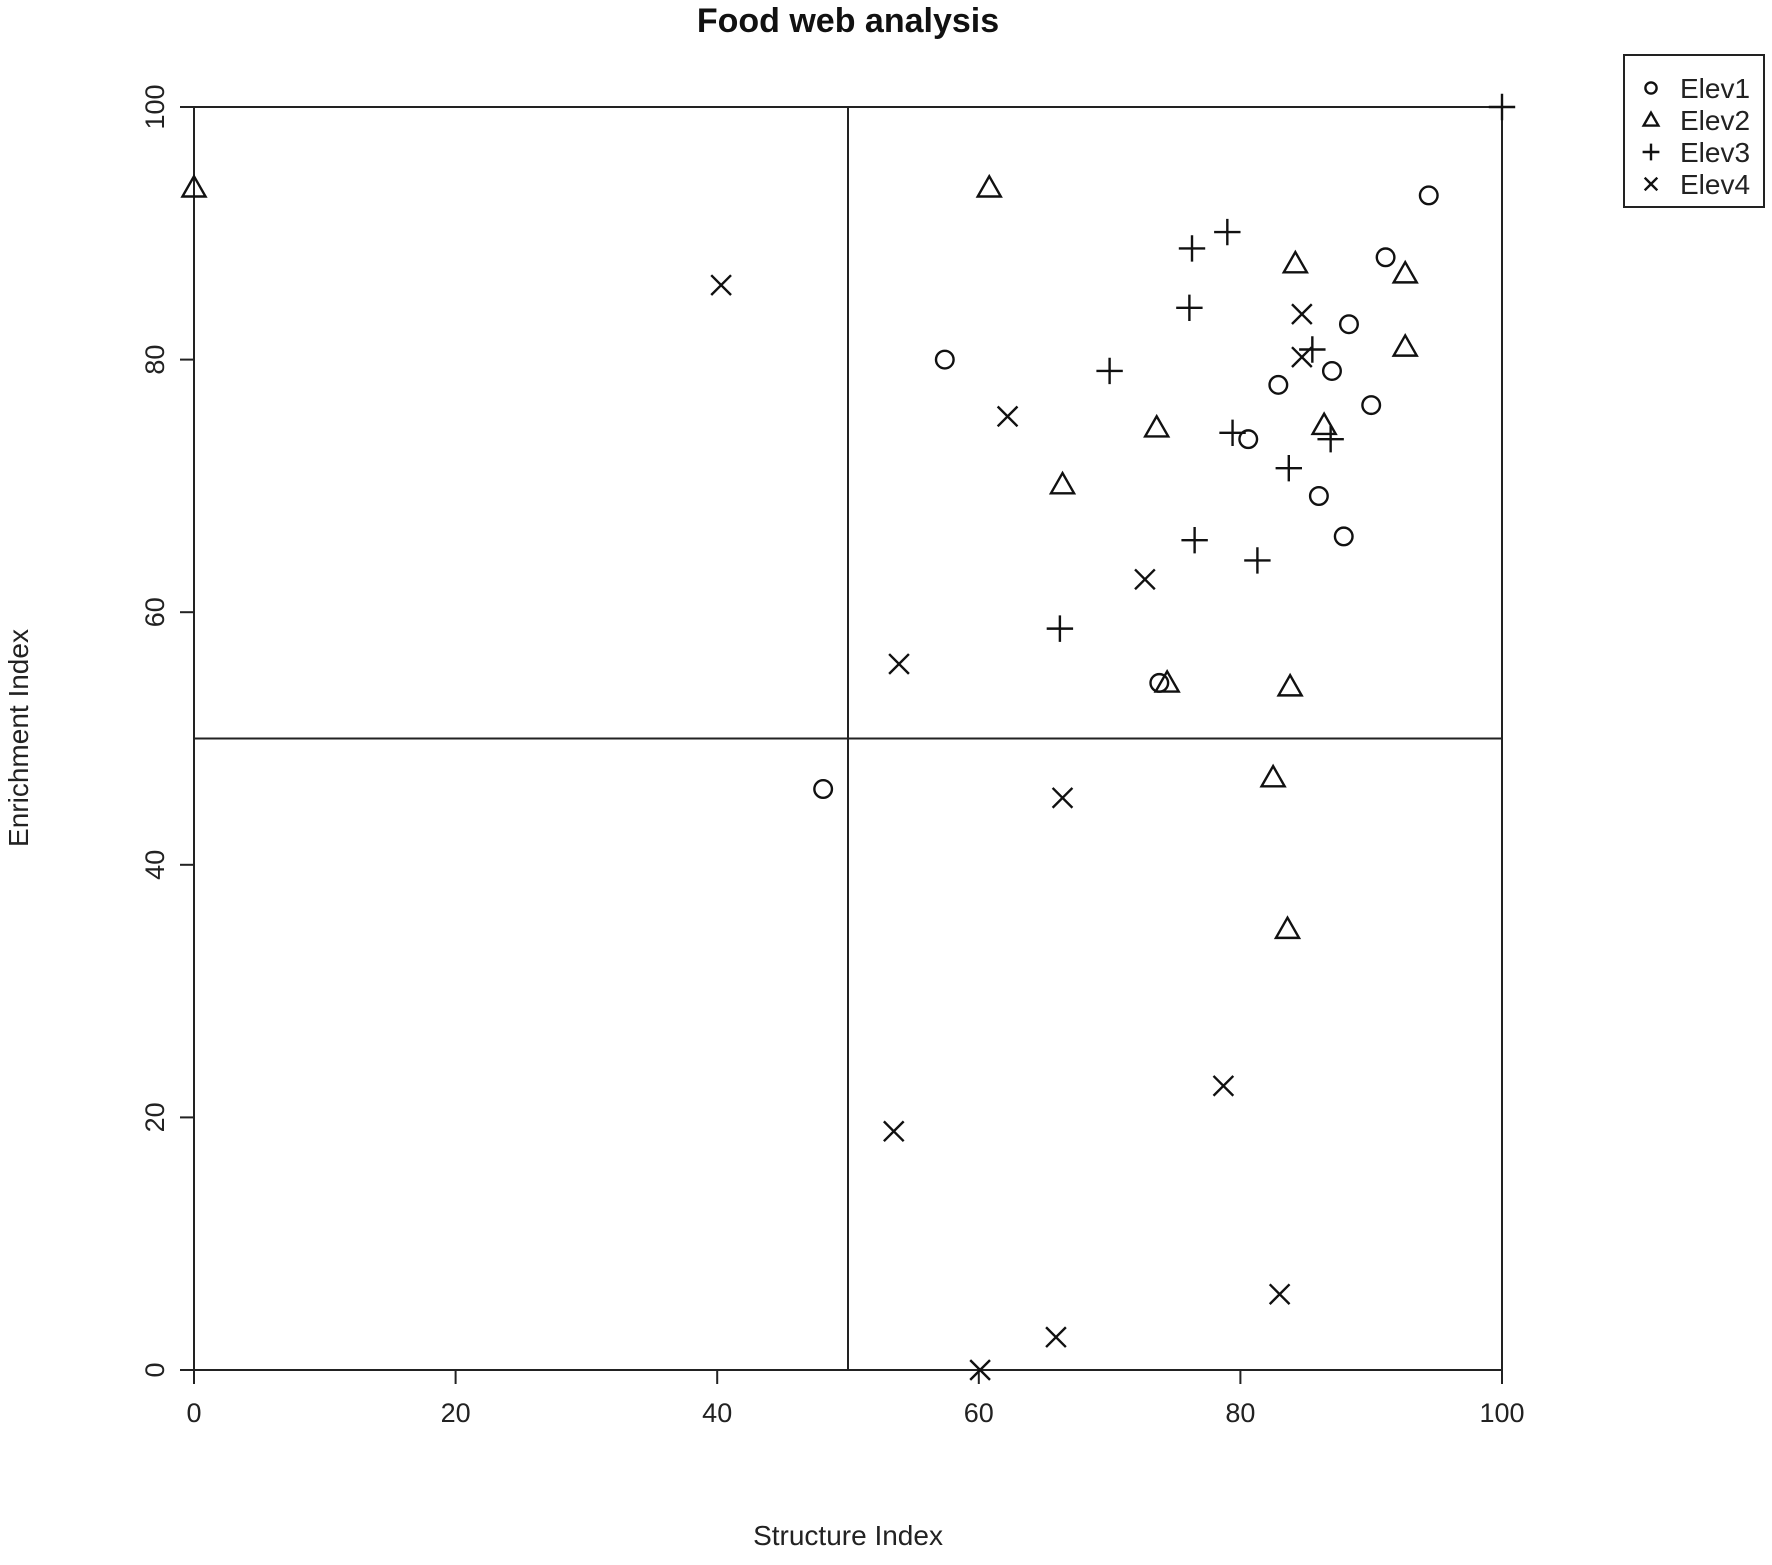 The height and width of the screenshot is (1565, 1772). What do you see at coordinates (1715, 184) in the screenshot?
I see `legend-label: Elev4` at bounding box center [1715, 184].